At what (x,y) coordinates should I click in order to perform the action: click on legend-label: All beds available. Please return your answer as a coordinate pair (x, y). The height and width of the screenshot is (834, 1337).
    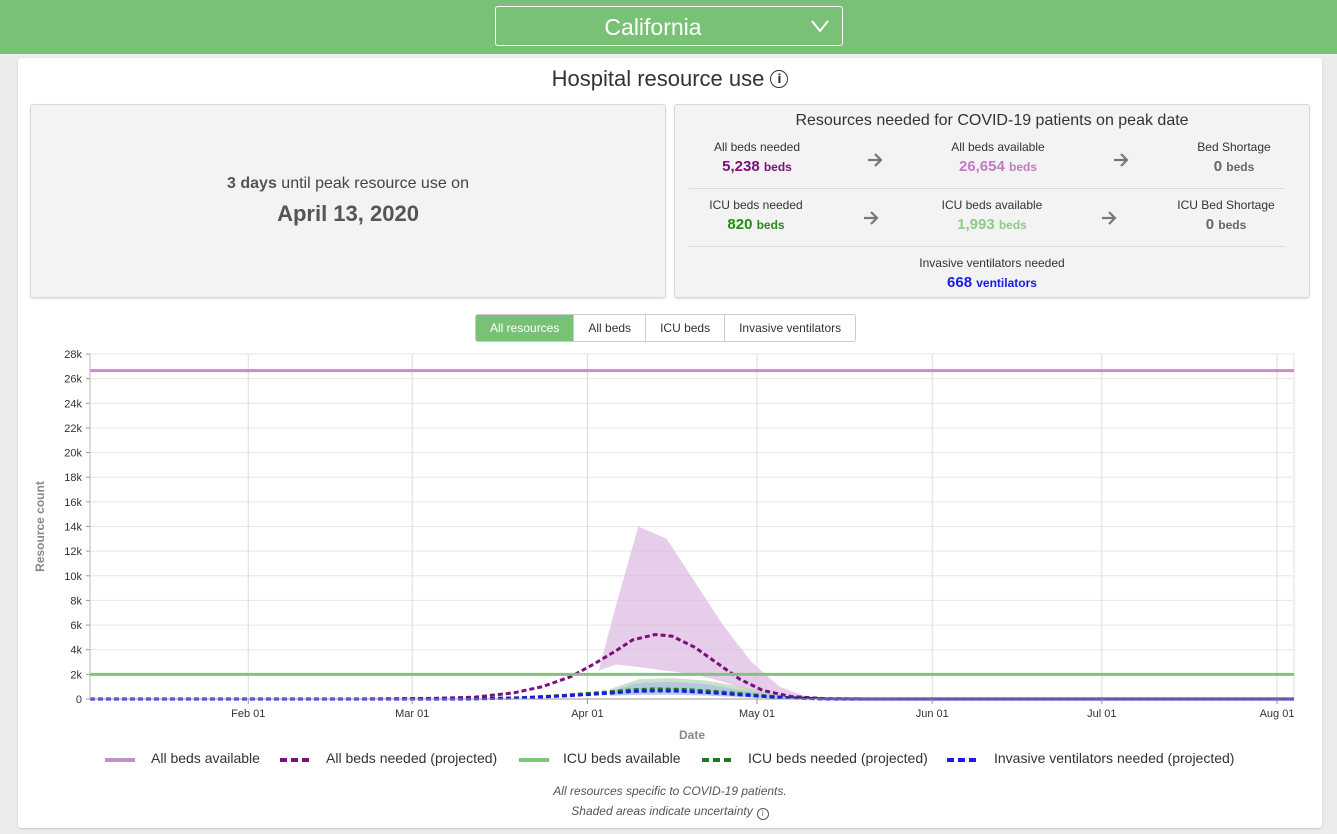
    Looking at the image, I should click on (205, 758).